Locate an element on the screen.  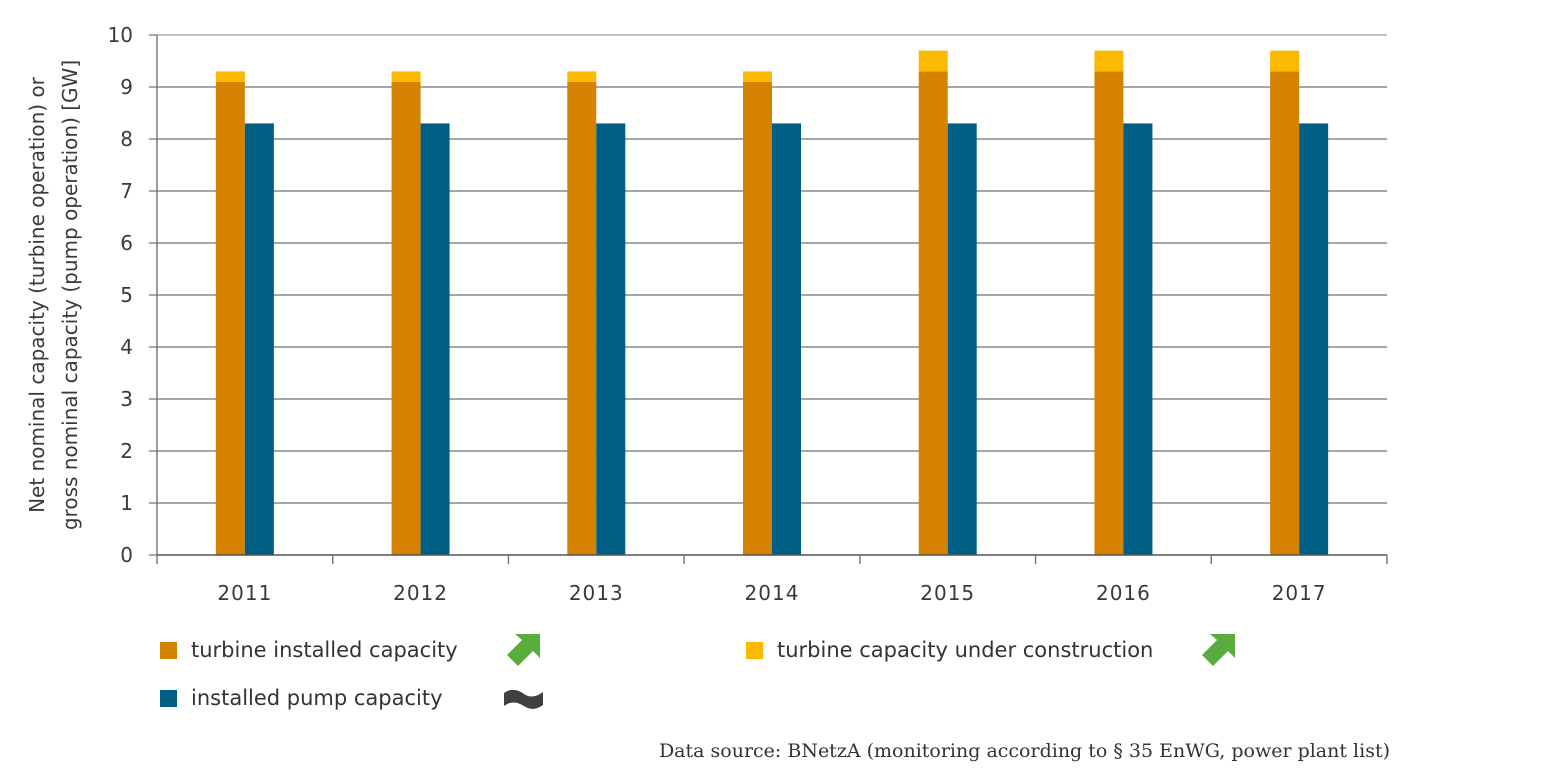
x-tick-labels: 2011 2012 2013 2014 2015 2016 2017 is located at coordinates (772, 593).